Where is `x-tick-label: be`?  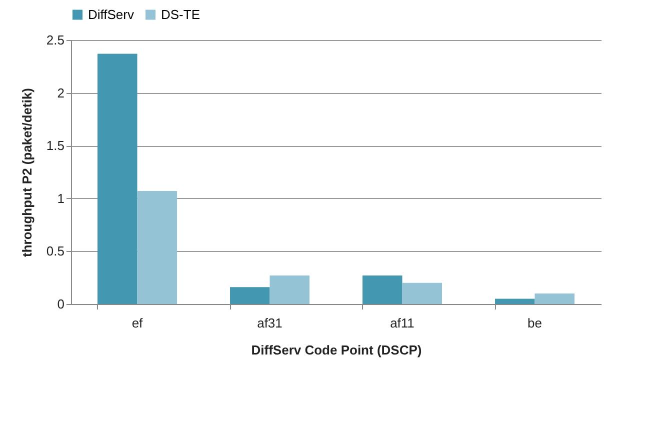
x-tick-label: be is located at coordinates (535, 323).